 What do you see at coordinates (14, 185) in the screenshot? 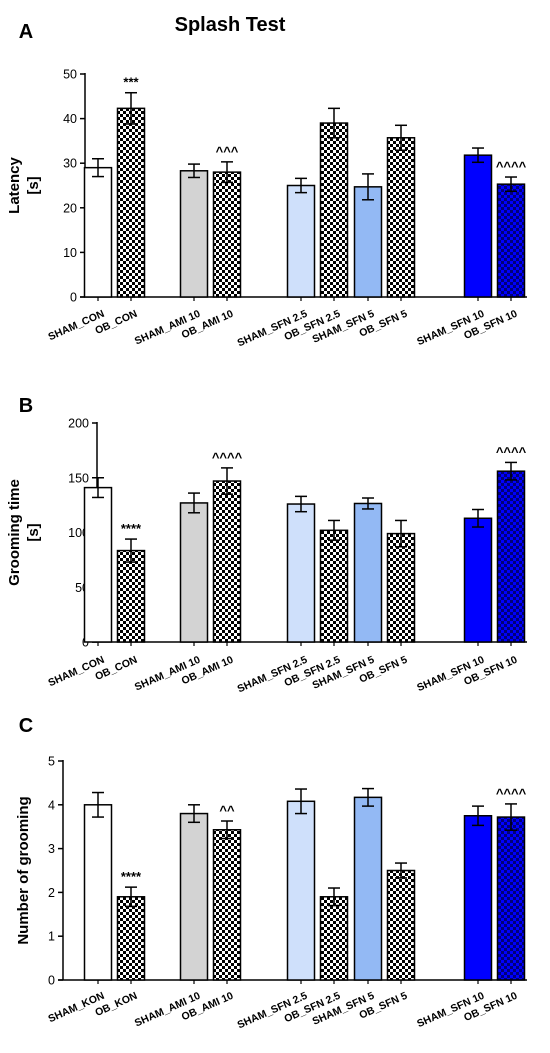
I see `y-axis-title-line: Latency` at bounding box center [14, 185].